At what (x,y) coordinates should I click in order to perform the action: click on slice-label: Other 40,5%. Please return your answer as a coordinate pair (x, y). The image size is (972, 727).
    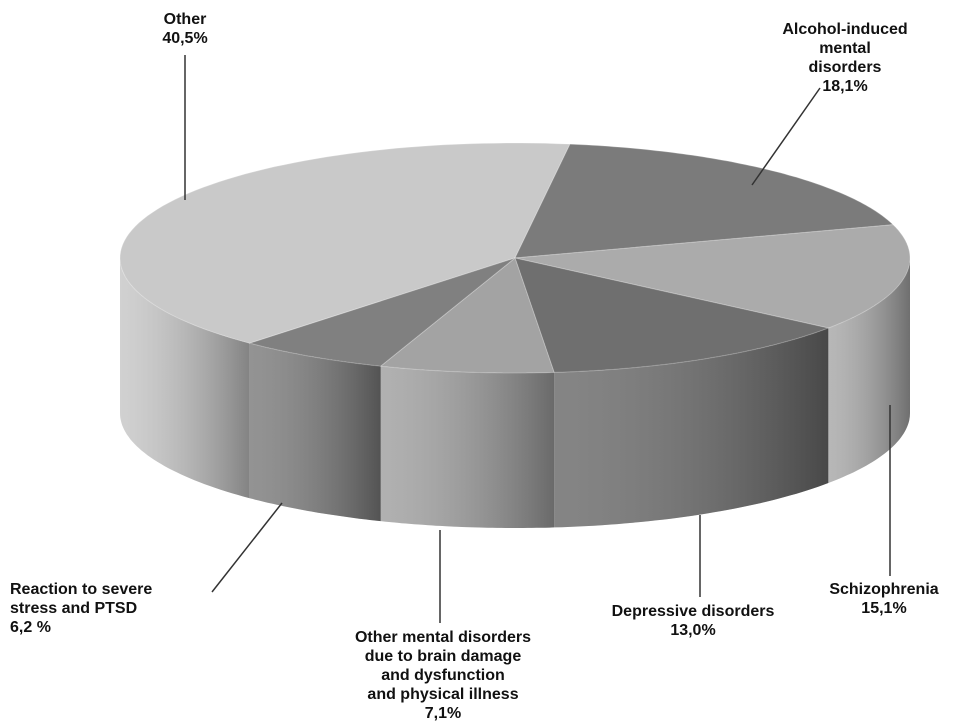
    Looking at the image, I should click on (184, 29).